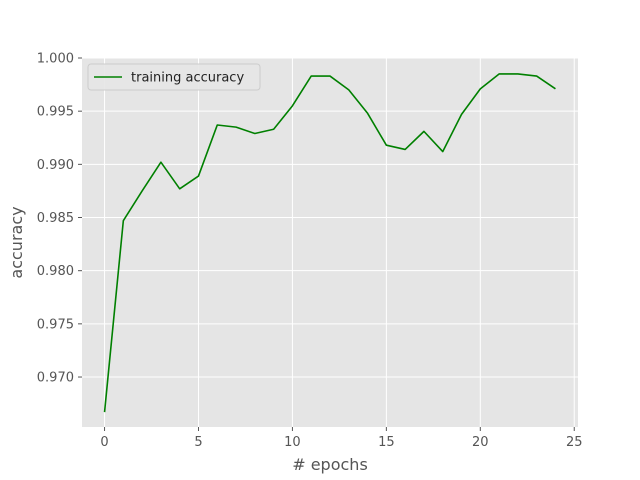 Image resolution: width=640 pixels, height=480 pixels. Describe the element at coordinates (16, 242) in the screenshot. I see `y-axis-label: accuracy` at that location.